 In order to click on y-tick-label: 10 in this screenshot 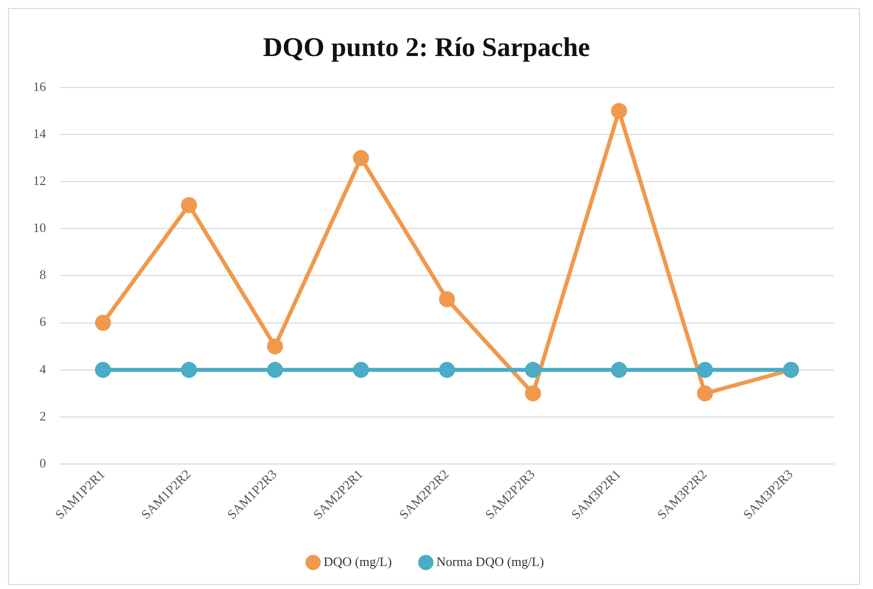, I will do `click(39, 228)`.